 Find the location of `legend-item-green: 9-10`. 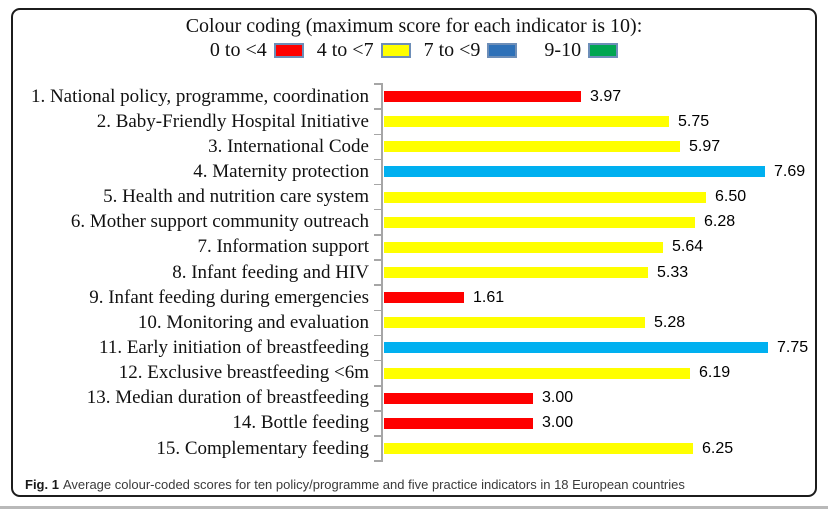

legend-item-green: 9-10 is located at coordinates (581, 50).